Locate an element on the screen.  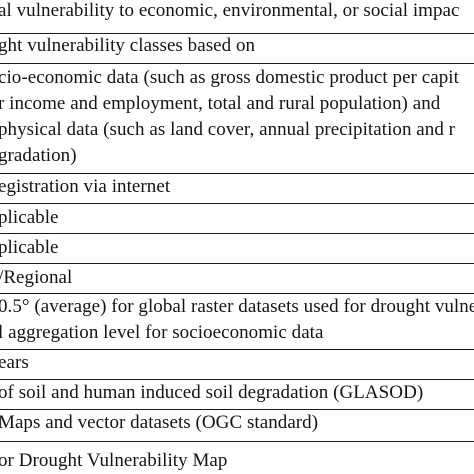
cell-text: /Regional is located at coordinates (36, 277).